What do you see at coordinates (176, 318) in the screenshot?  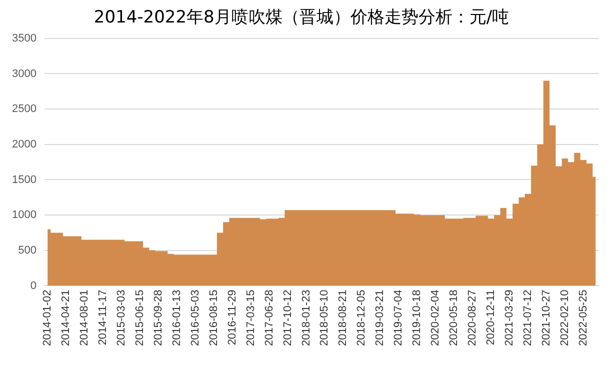 I see `x-tick-label: 2016-01-13` at bounding box center [176, 318].